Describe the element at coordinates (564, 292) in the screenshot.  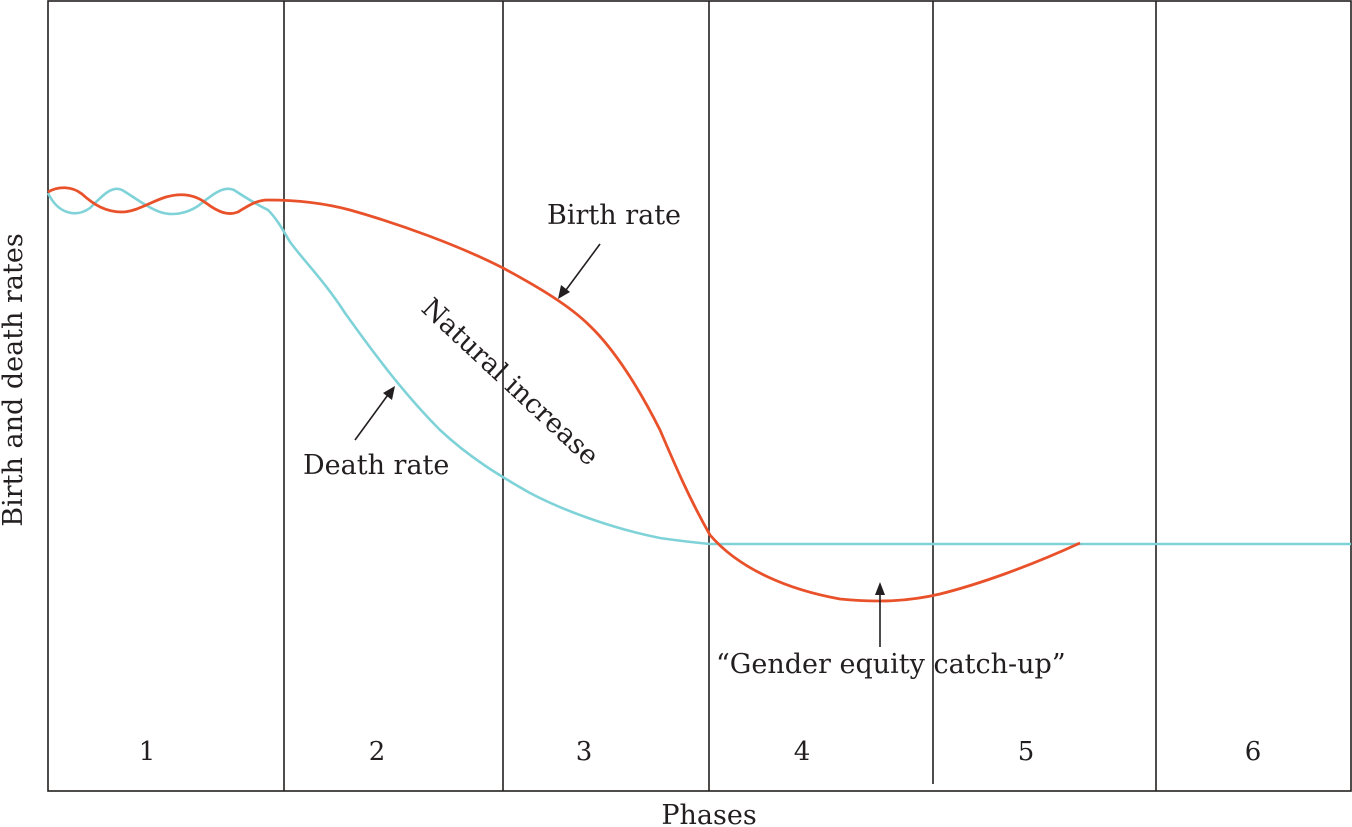
I see `birth-rate-arrowhead` at that location.